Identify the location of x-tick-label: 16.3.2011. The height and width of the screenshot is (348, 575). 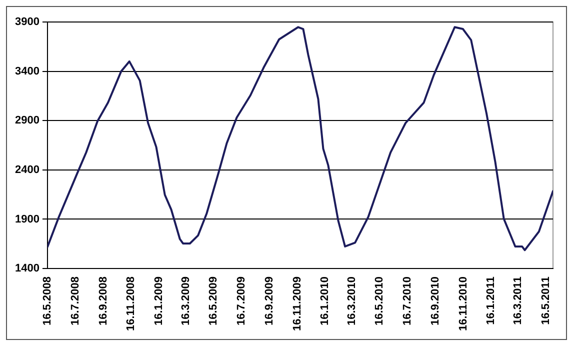
(518, 300).